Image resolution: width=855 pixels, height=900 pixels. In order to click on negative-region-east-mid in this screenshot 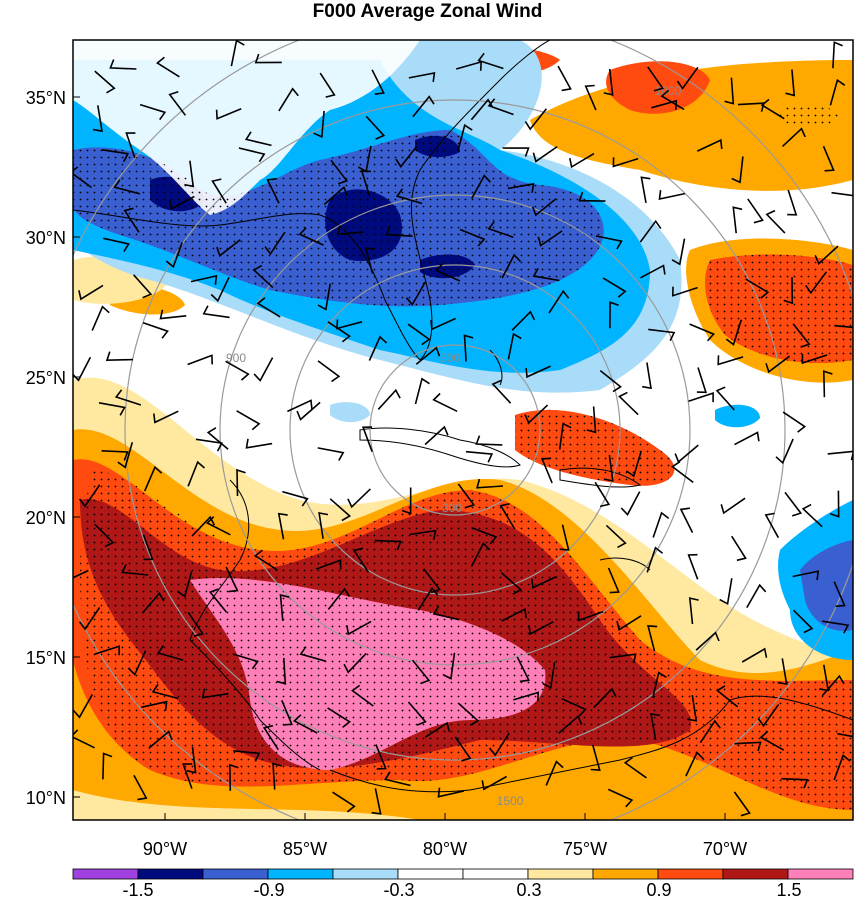, I will do `click(826, 585)`.